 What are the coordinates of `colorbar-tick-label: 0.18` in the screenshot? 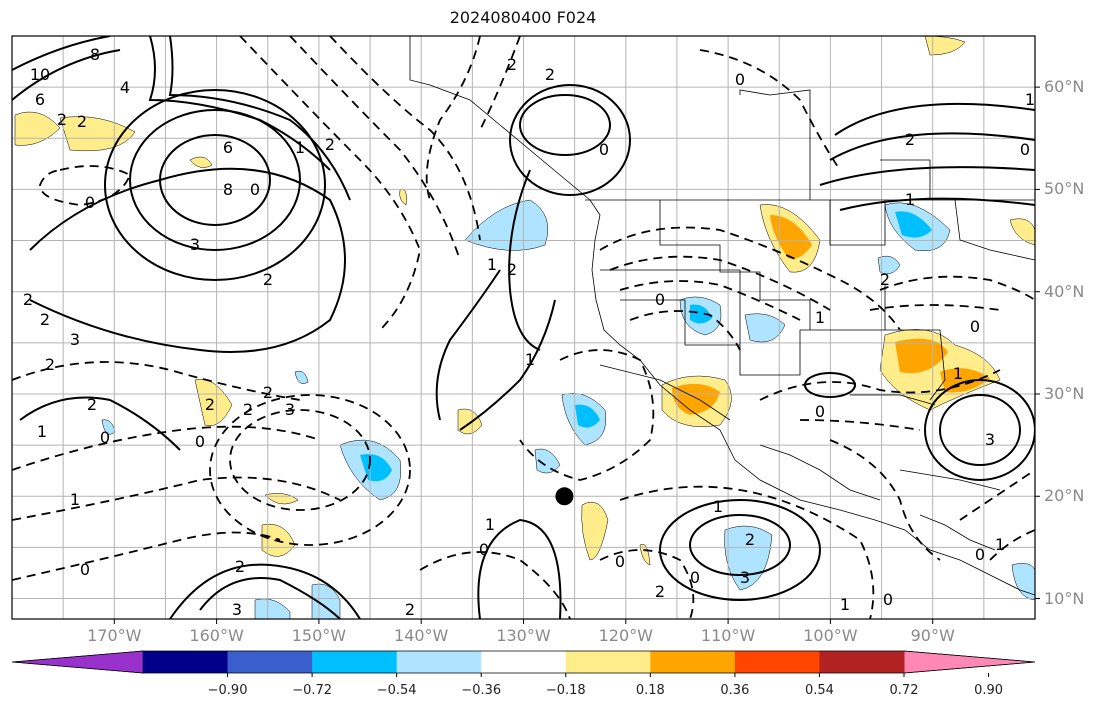 It's located at (650, 690).